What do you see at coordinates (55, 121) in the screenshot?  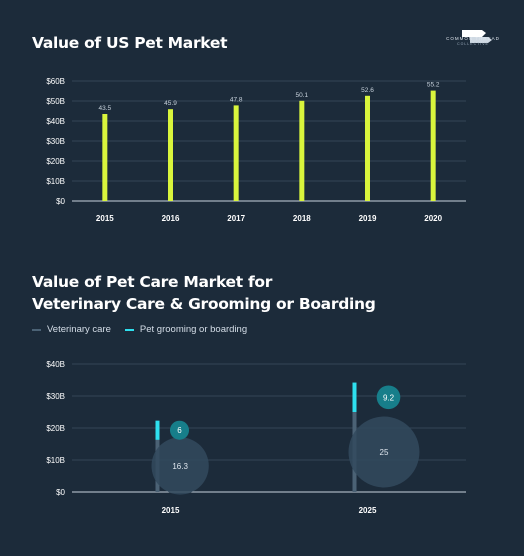 I see `c1-ytick-label: $40B` at bounding box center [55, 121].